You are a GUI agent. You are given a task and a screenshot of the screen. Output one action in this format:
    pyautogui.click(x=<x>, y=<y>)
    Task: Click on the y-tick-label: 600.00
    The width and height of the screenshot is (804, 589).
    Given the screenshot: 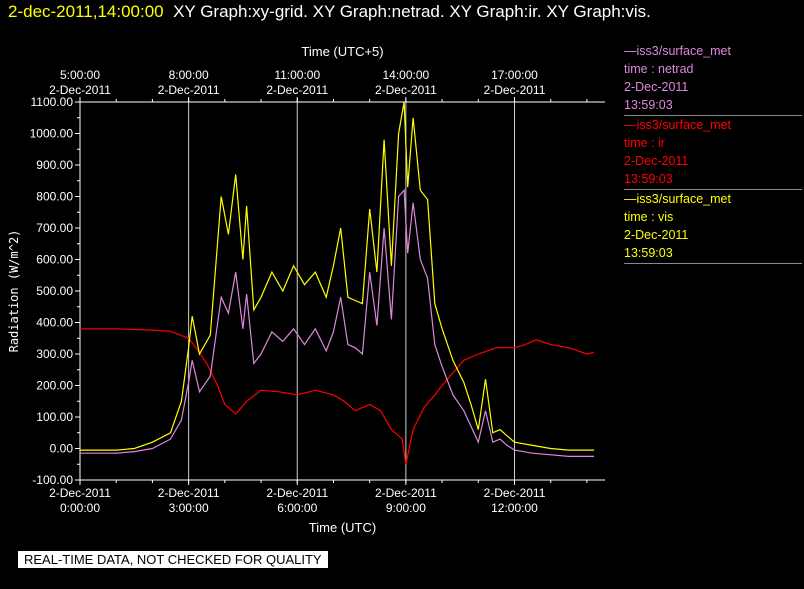 What is the action you would take?
    pyautogui.click(x=54, y=260)
    